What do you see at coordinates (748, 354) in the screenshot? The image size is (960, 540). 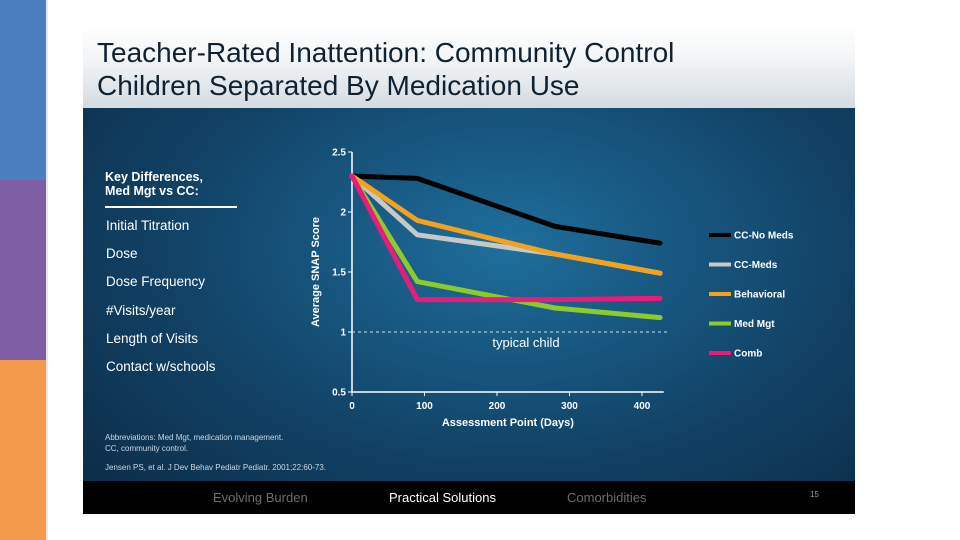 I see `legend-label: Comb` at bounding box center [748, 354].